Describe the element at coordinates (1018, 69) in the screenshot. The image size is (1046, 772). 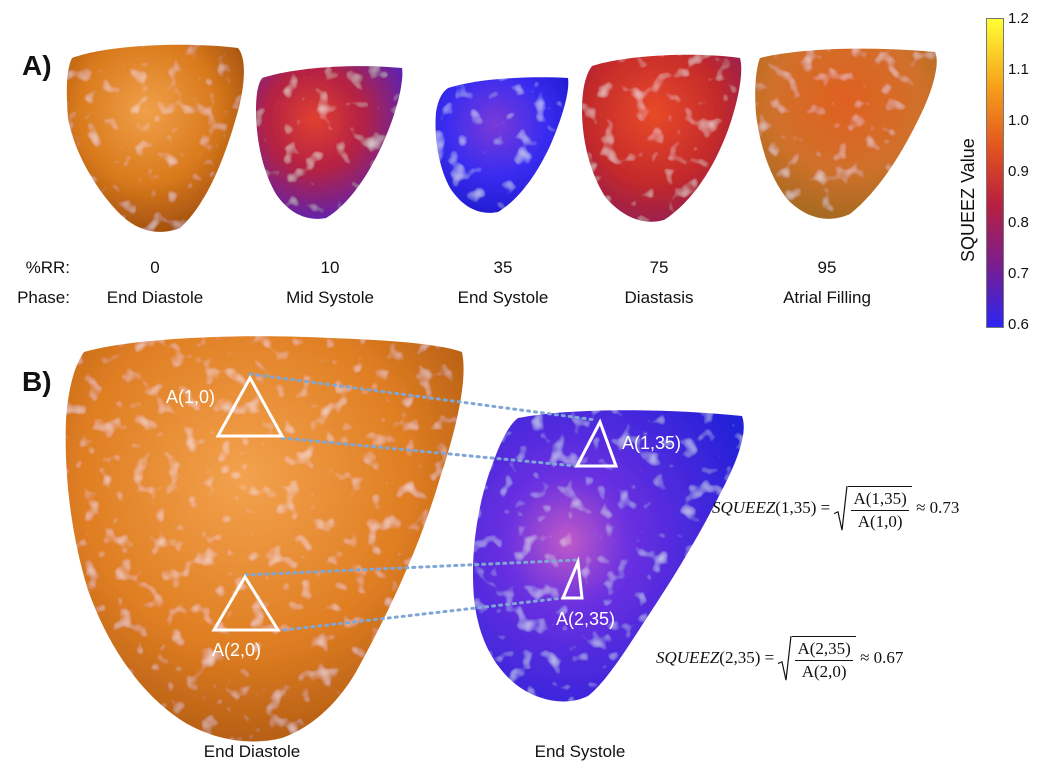
I see `colorbar-tick: 1.1` at that location.